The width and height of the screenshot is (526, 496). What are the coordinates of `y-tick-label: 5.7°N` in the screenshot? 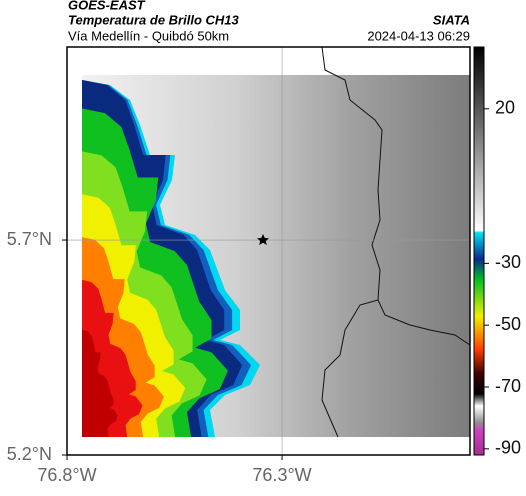 It's located at (29, 239).